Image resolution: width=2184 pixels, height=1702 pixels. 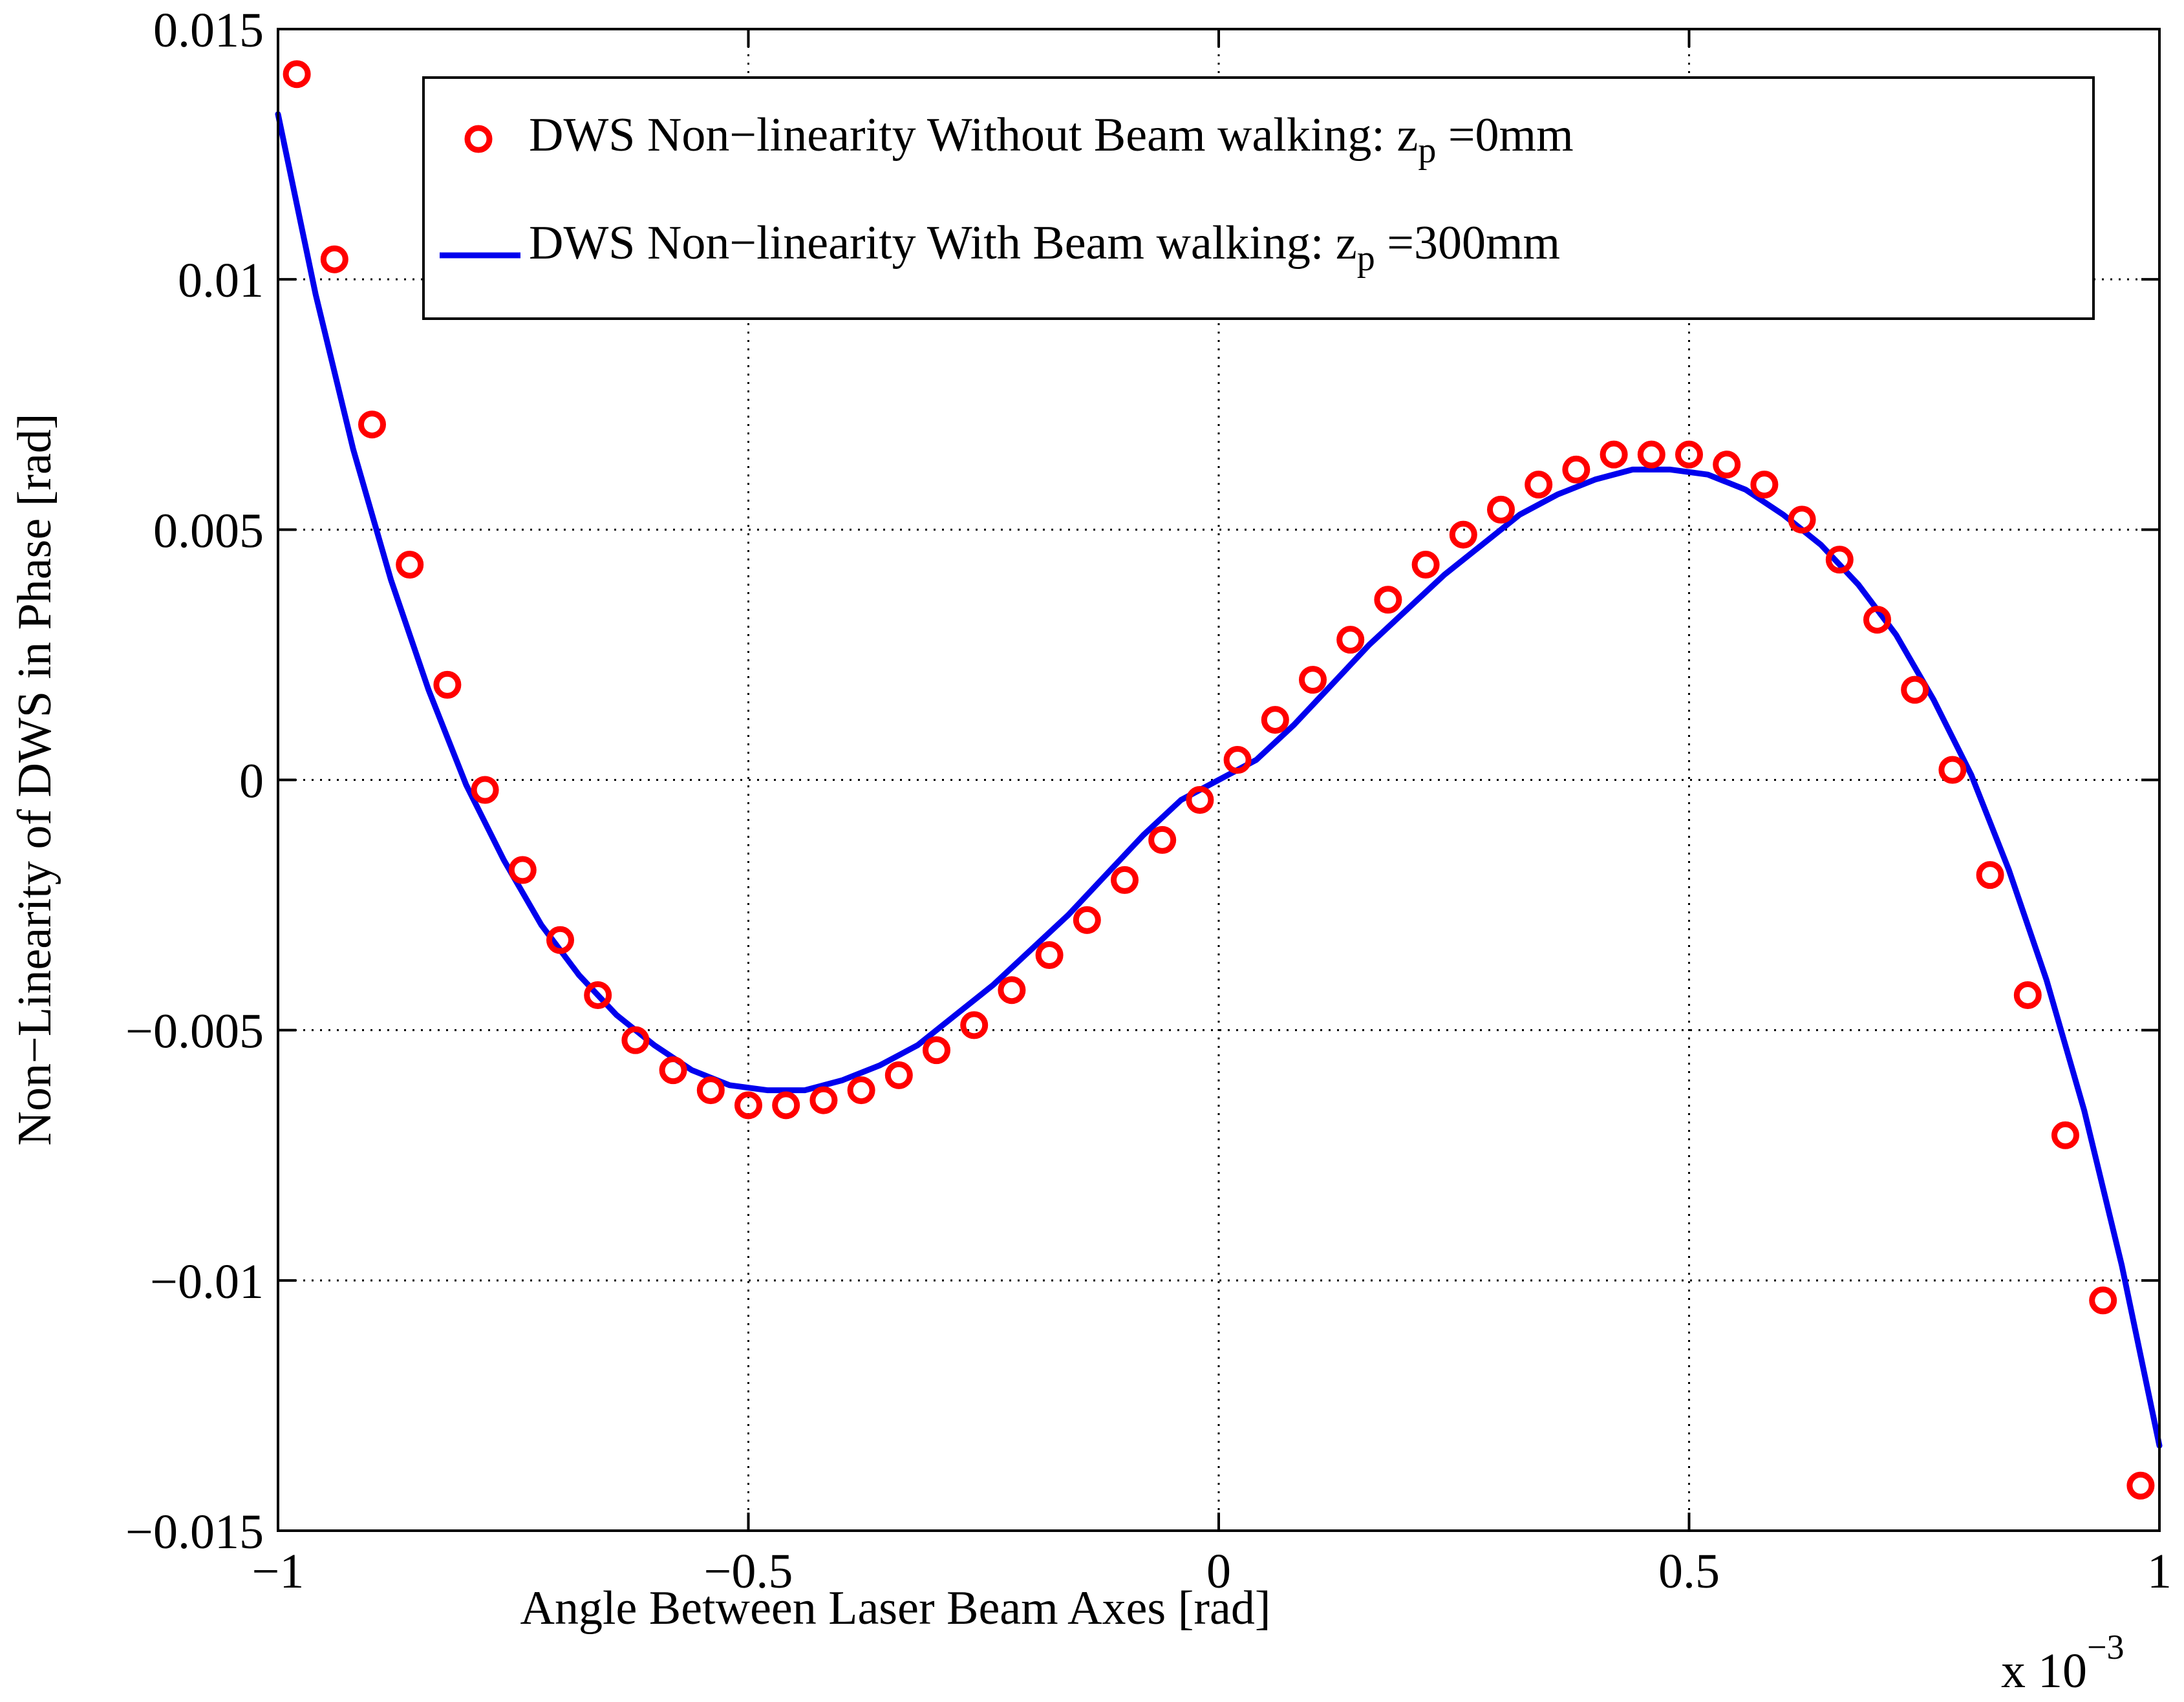 What do you see at coordinates (895, 1608) in the screenshot?
I see `x-axis-label: Angle Between Laser Beam Axes [rad]` at bounding box center [895, 1608].